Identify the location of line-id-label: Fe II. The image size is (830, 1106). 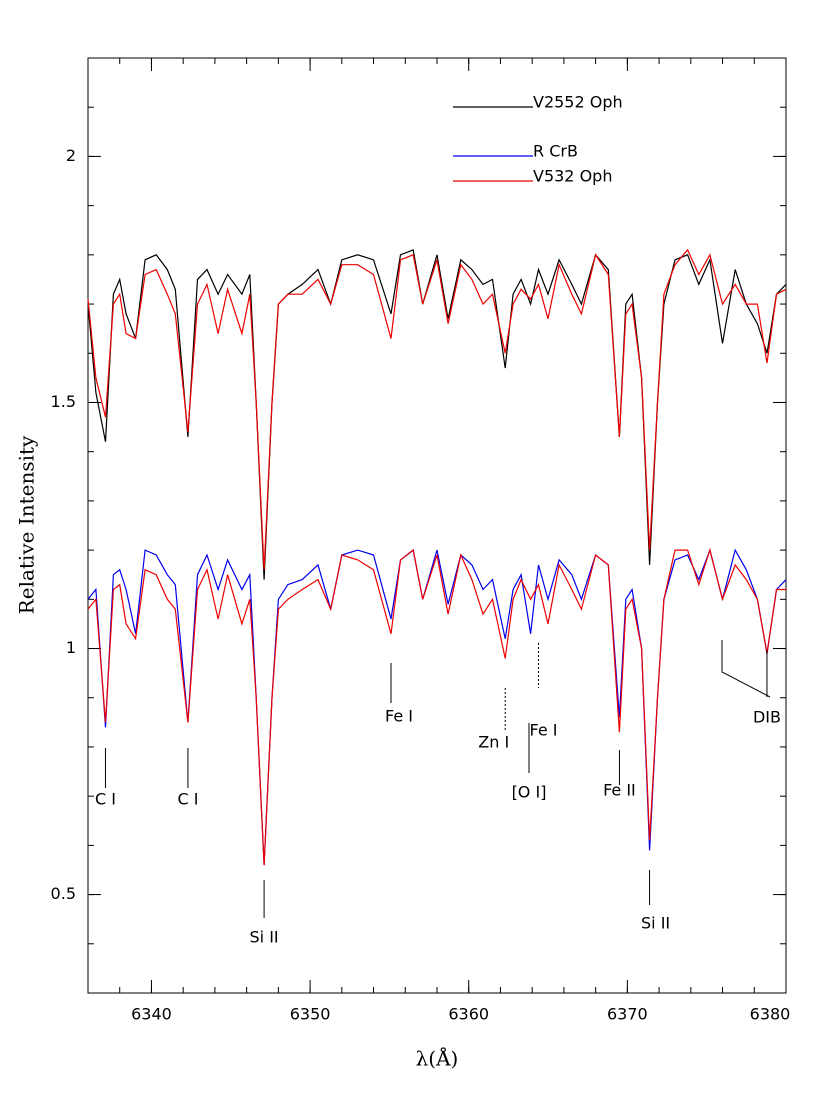
(619, 790).